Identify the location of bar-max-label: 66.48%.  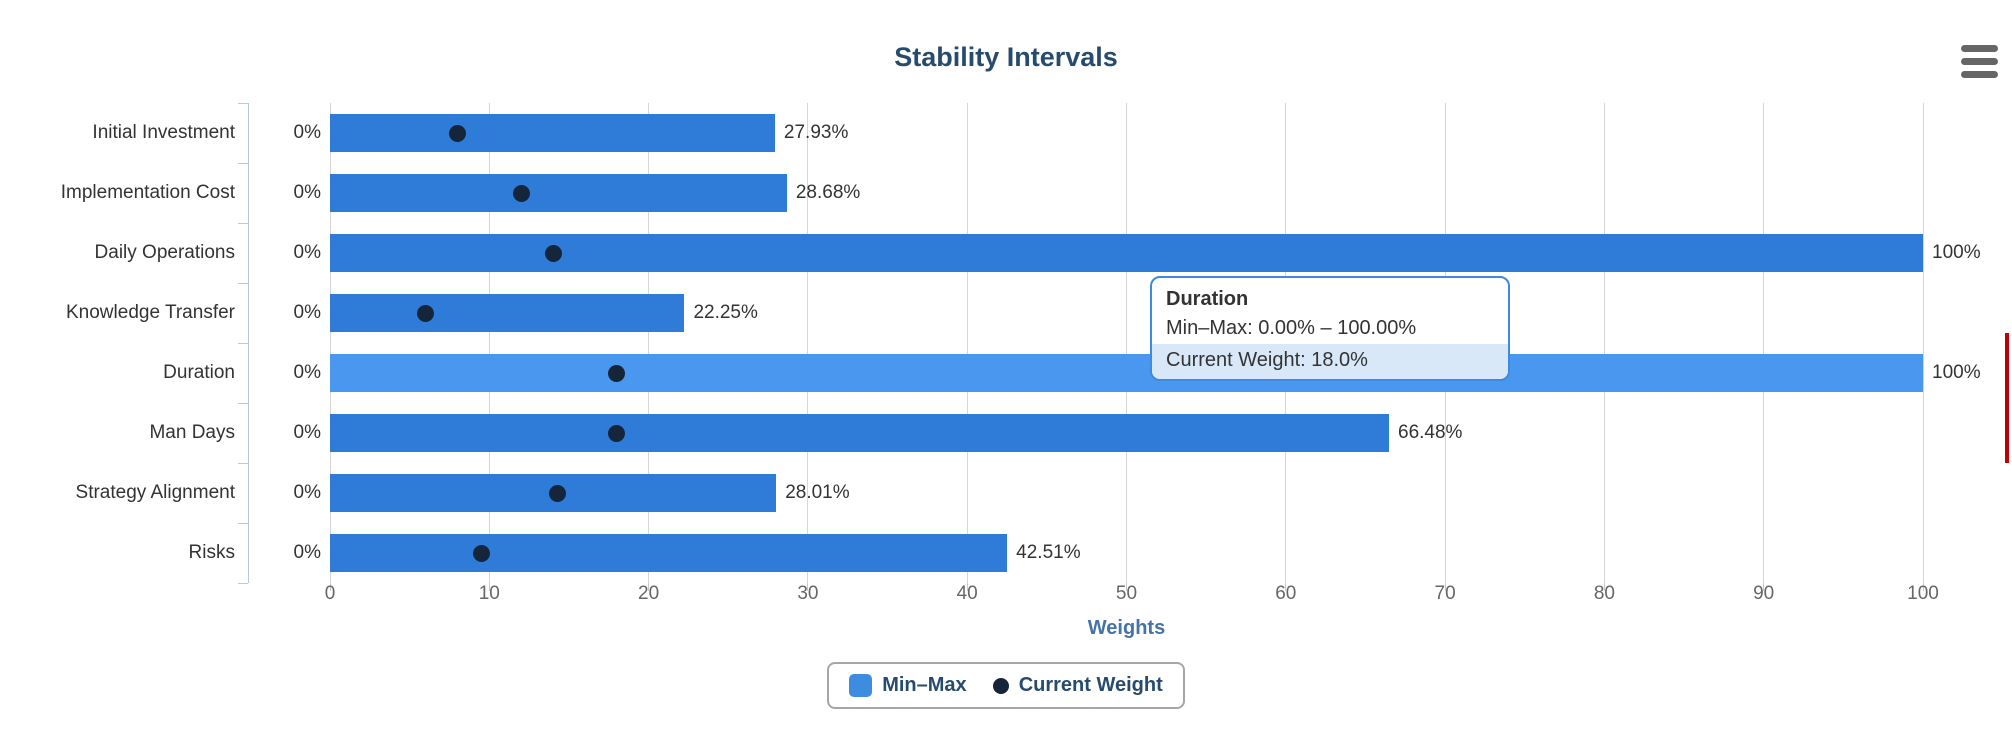
(1430, 432).